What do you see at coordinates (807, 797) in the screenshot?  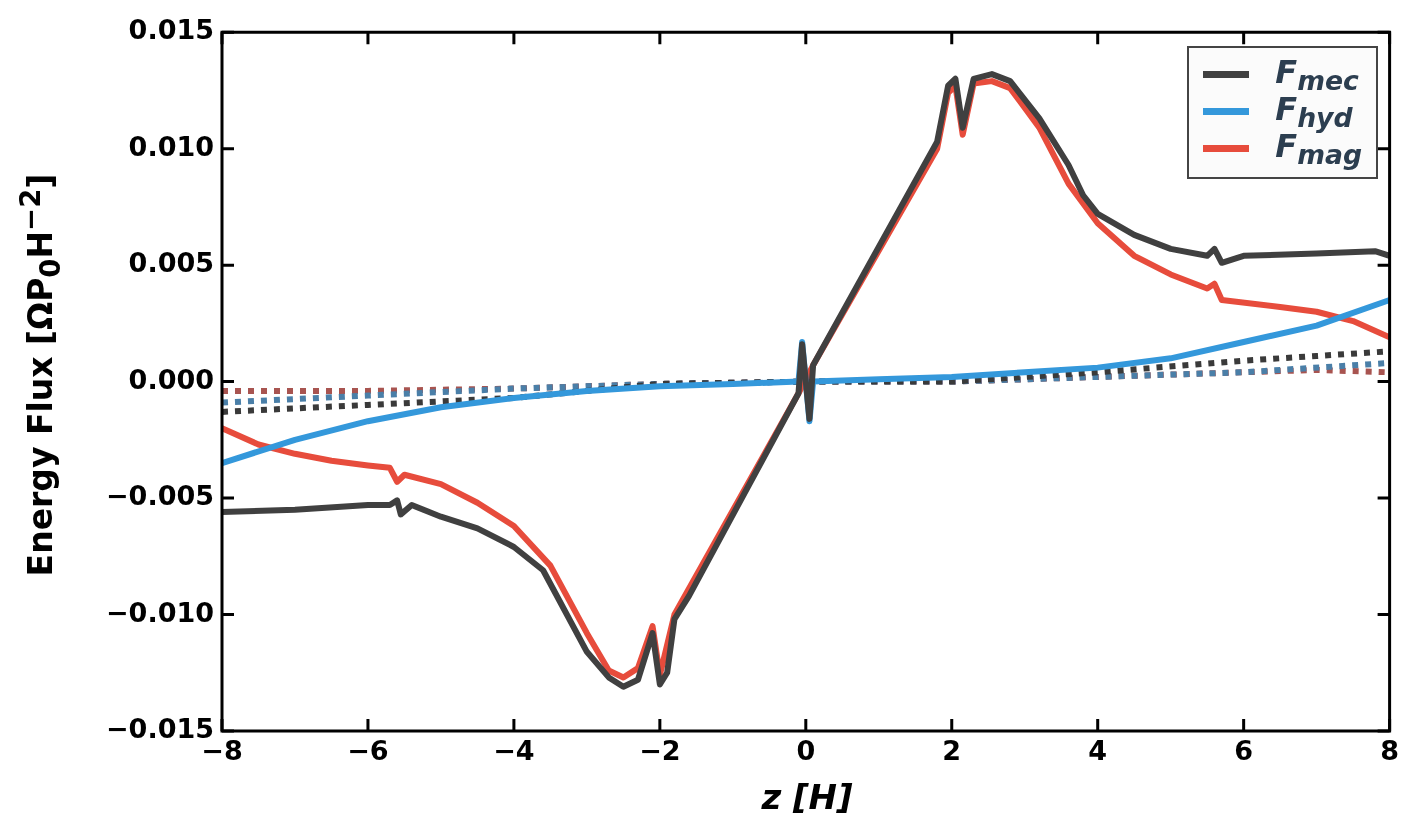 I see `x-axis-title: z [H]` at bounding box center [807, 797].